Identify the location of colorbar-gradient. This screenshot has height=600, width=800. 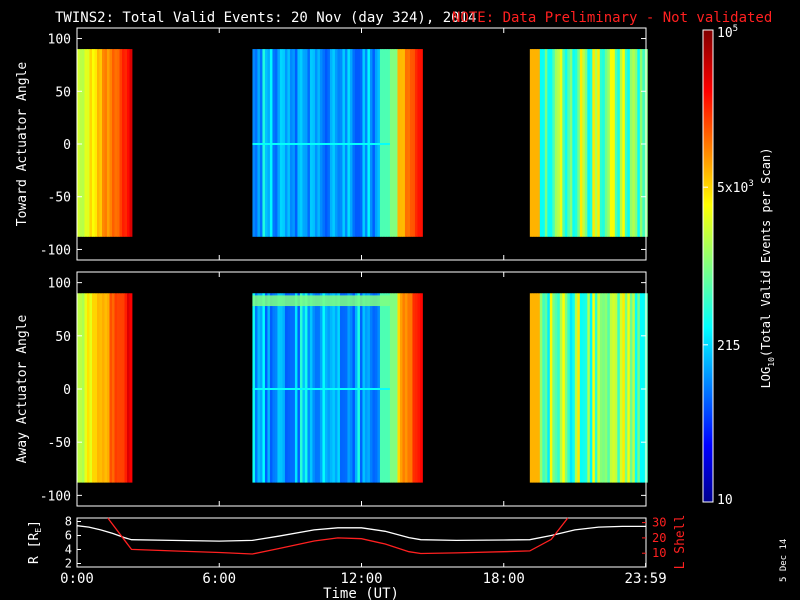
(708, 266).